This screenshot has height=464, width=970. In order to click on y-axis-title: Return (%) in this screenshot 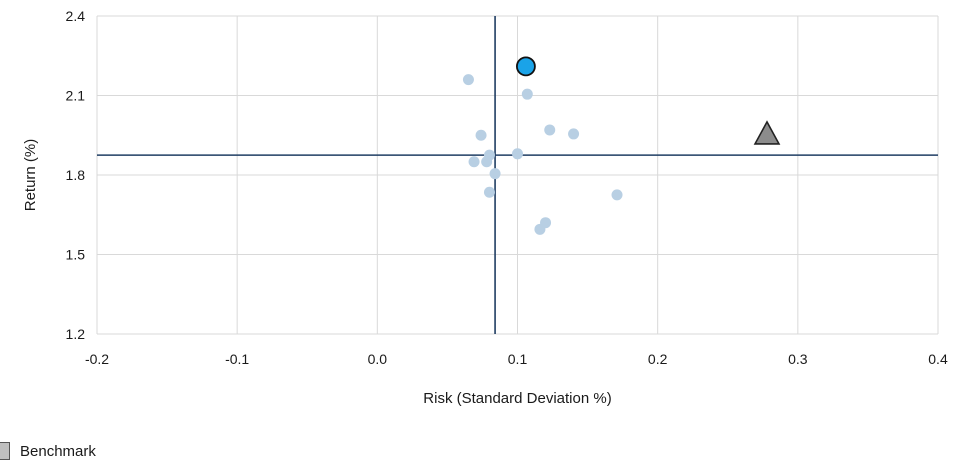, I will do `click(30, 175)`.